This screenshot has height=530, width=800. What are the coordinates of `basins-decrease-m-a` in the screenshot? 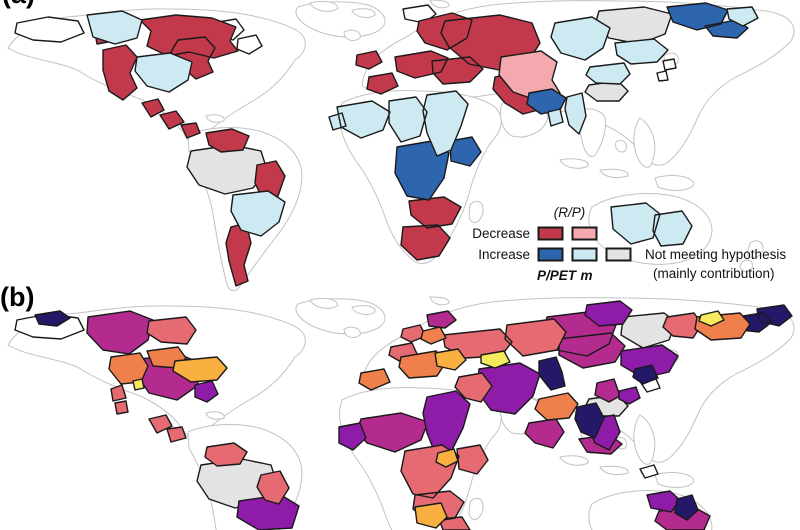 It's located at (529, 75).